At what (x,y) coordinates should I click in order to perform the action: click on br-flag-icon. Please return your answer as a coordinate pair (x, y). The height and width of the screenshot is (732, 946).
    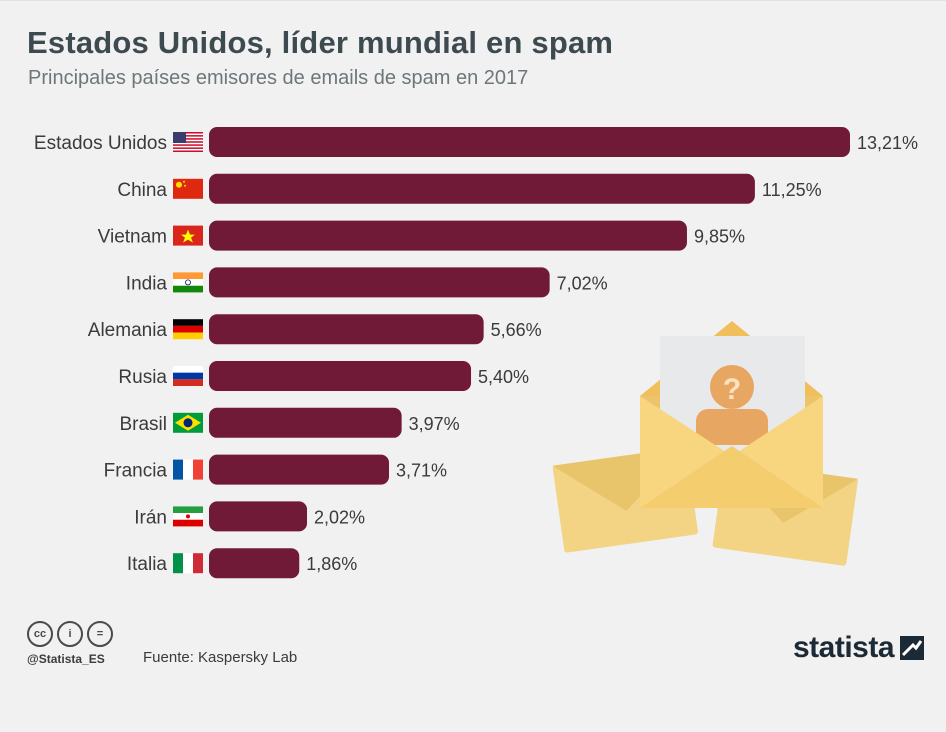
    Looking at the image, I should click on (188, 422).